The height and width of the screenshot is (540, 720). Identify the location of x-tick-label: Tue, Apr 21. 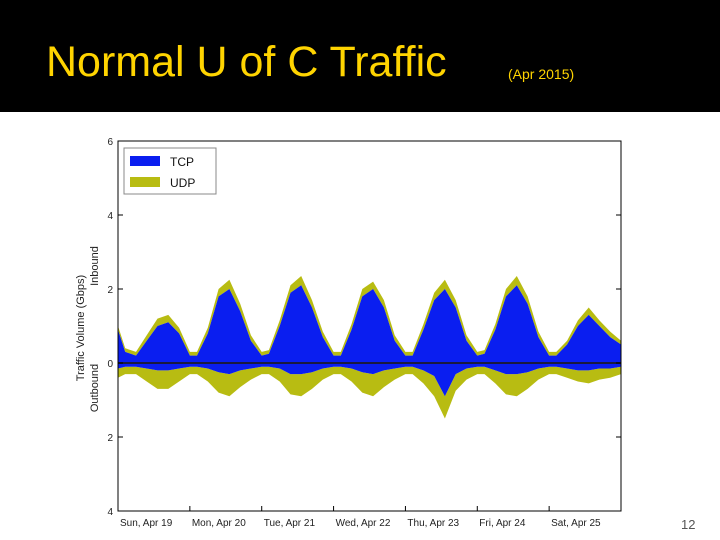
(290, 523).